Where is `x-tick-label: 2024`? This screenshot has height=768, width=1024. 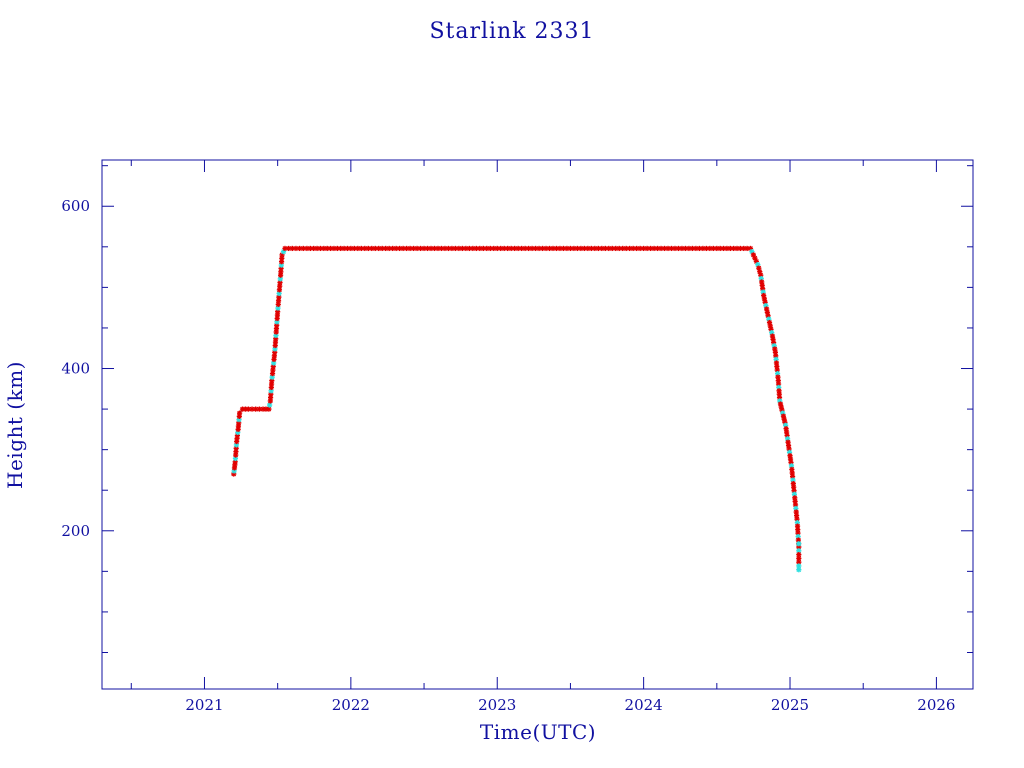
x-tick-label: 2024 is located at coordinates (644, 705).